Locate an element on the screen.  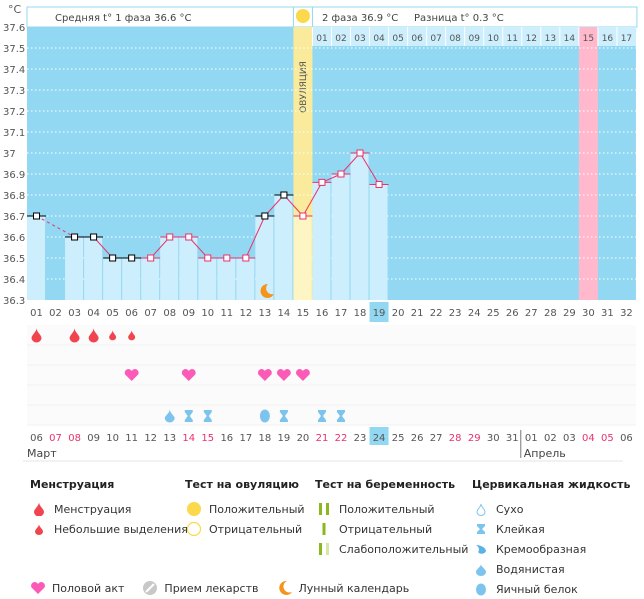
calendar-date-label: 25 is located at coordinates (398, 438).